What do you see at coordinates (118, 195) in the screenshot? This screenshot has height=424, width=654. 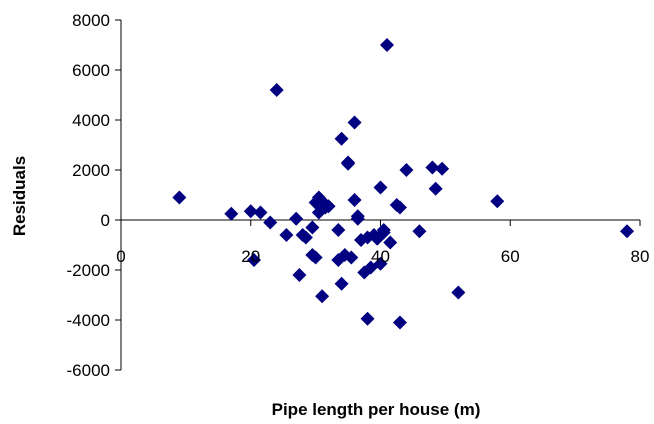 I see `y-axis-ticks` at bounding box center [118, 195].